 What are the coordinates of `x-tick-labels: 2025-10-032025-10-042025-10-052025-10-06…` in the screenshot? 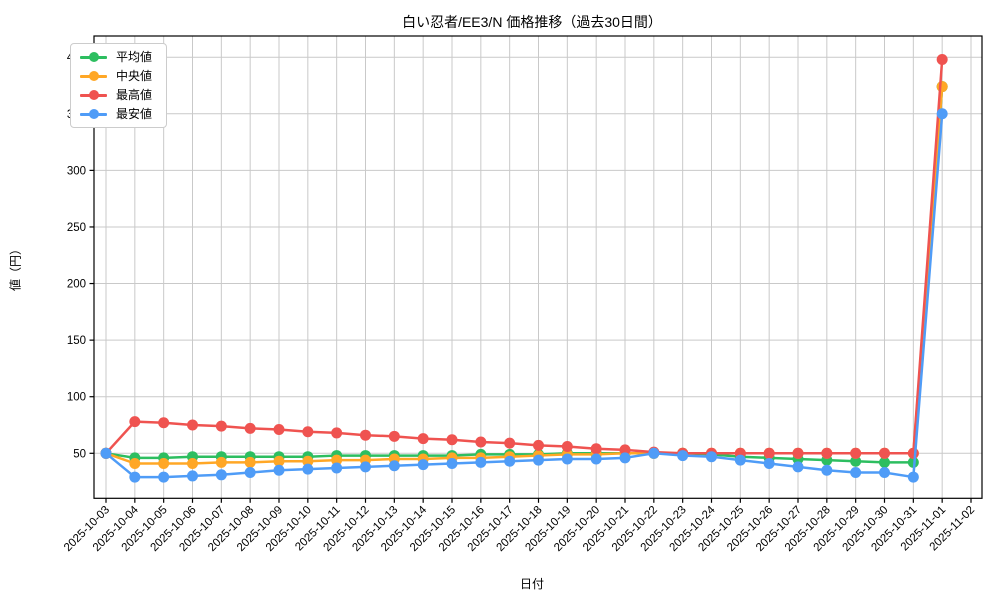 It's located at (519, 529).